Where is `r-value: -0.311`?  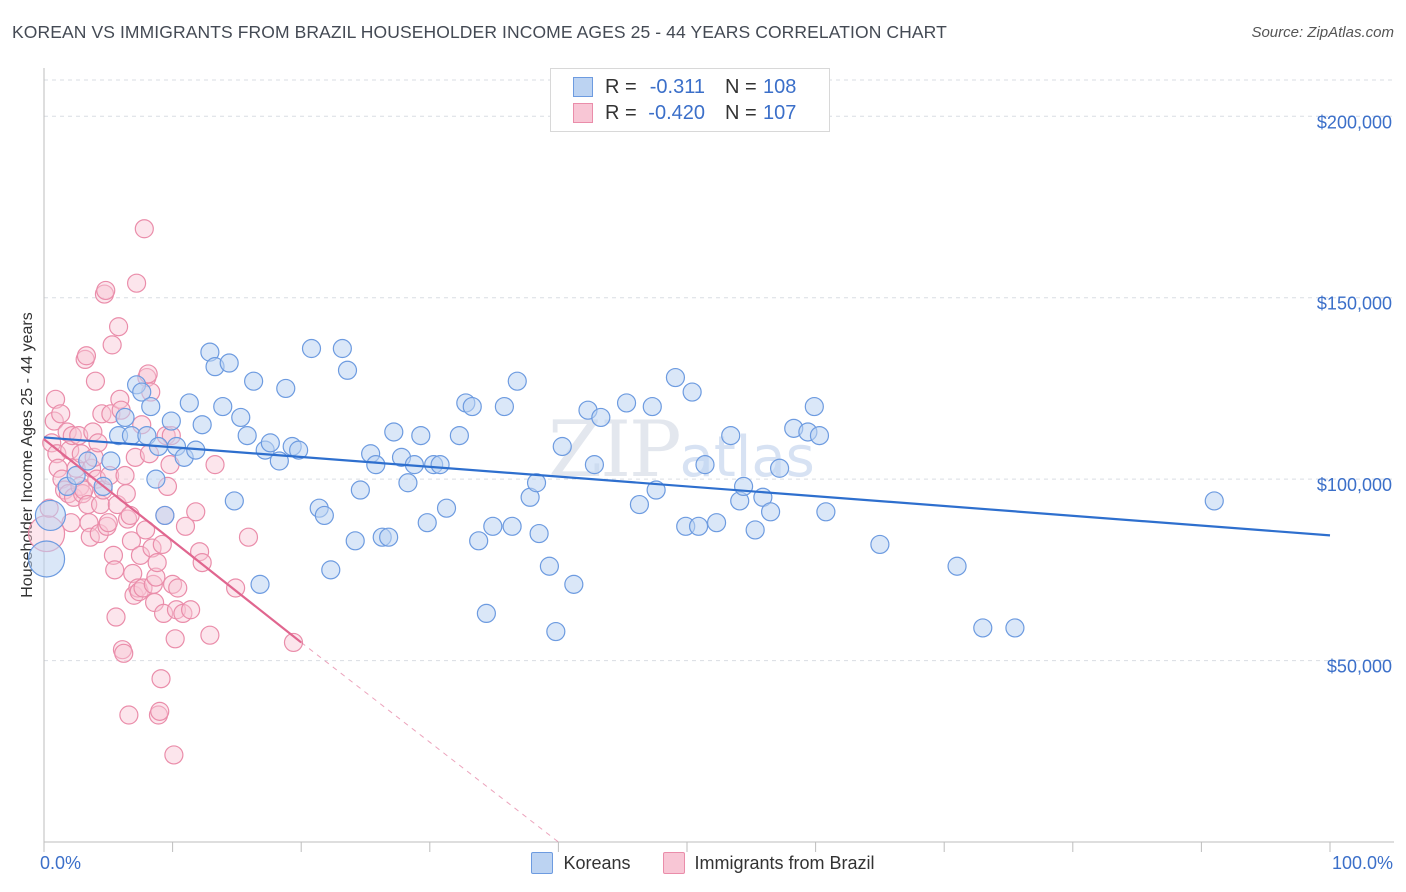 r-value: -0.311 is located at coordinates (677, 86).